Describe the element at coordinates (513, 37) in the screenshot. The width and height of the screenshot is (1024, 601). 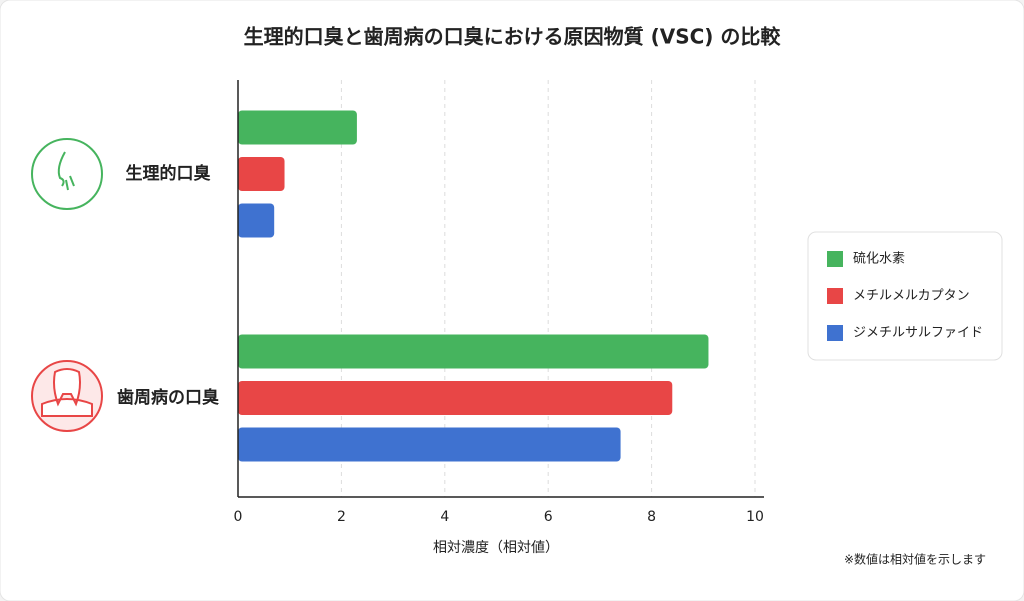
I see `chart-title: 生理的口臭と歯周病の口臭における原因物質 (VSC) の比較` at that location.